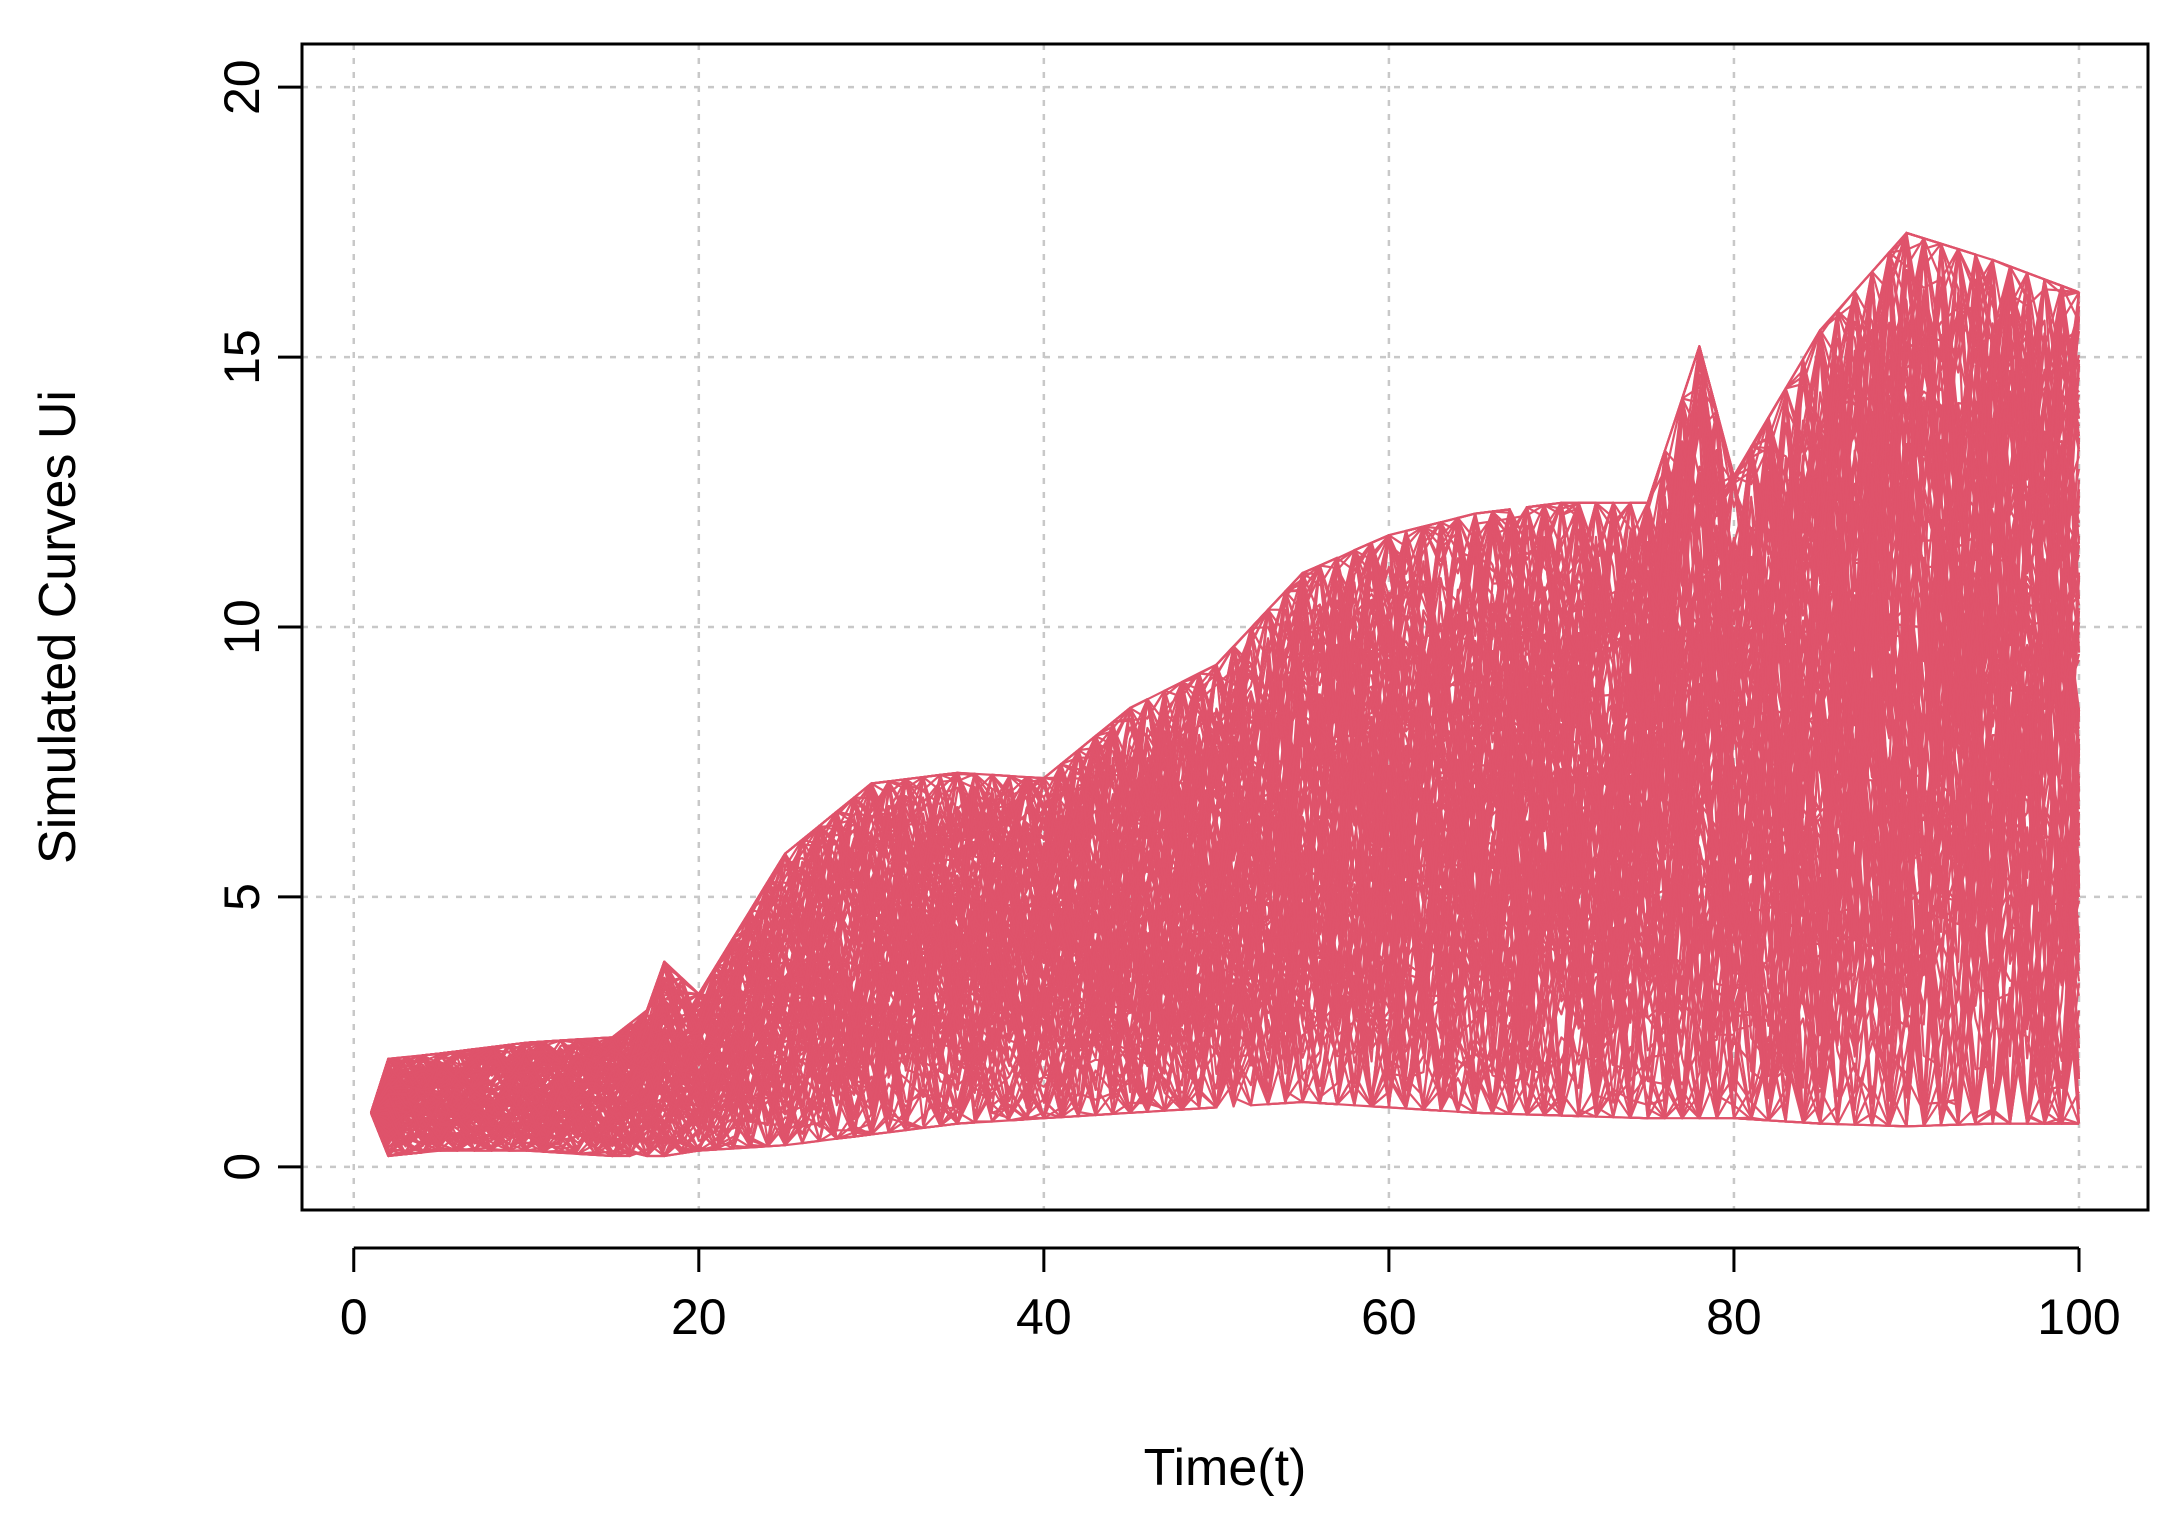  What do you see at coordinates (58, 627) in the screenshot?
I see `y-axis-title: Simulated Curves Ui` at bounding box center [58, 627].